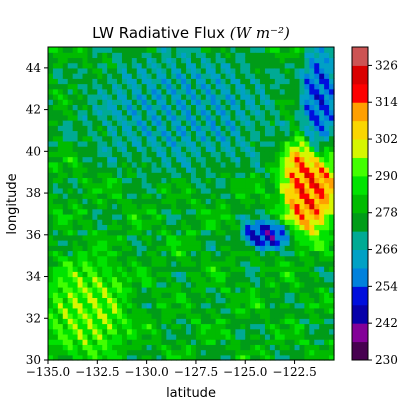 The image size is (405, 405). Describe the element at coordinates (146, 372) in the screenshot. I see `x-tick-label: −130.0` at that location.